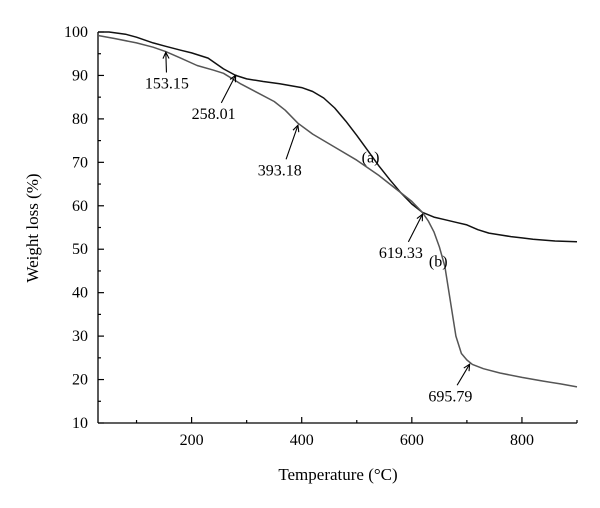 The width and height of the screenshot is (600, 508). Describe the element at coordinates (412, 440) in the screenshot. I see `x-tick-label: 600` at that location.